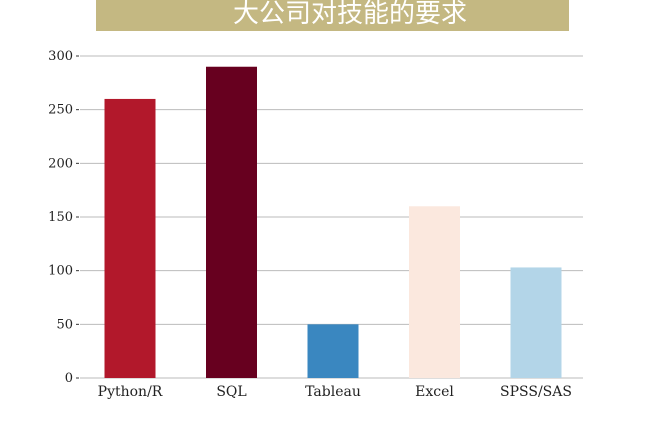 The image size is (648, 432). What do you see at coordinates (60, 271) in the screenshot?
I see `y-tick-label: 100` at bounding box center [60, 271].